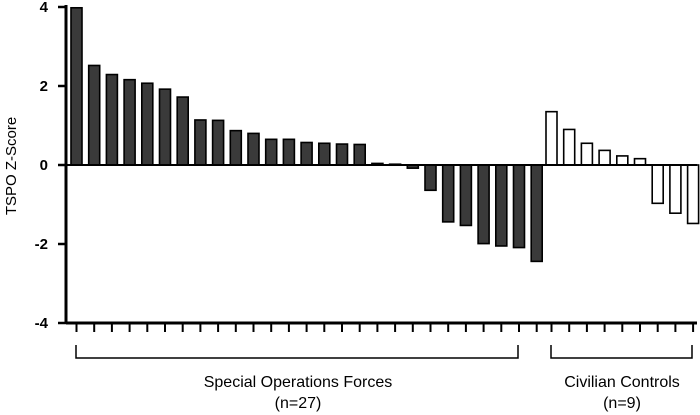  Describe the element at coordinates (622, 382) in the screenshot. I see `group-label-1: Civilian Controls` at that location.